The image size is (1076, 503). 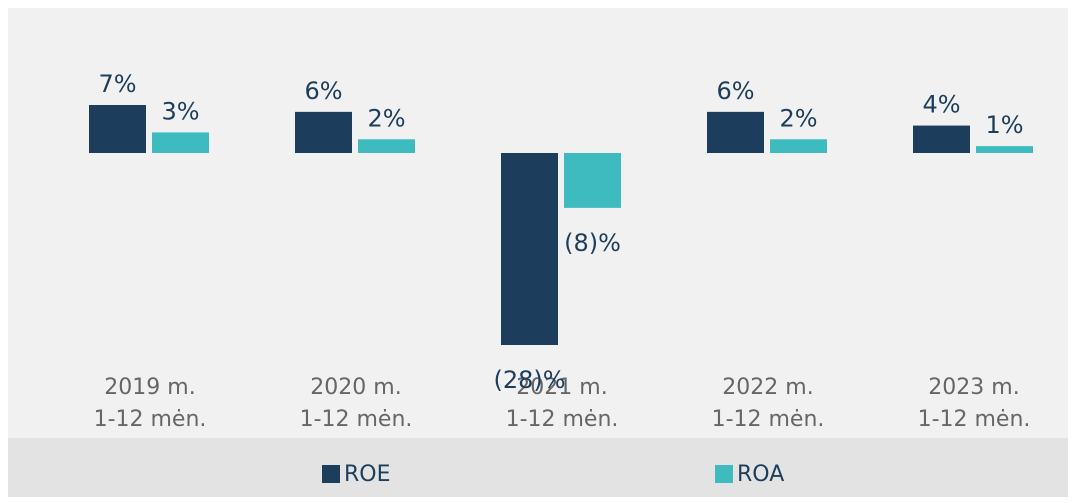 I want to click on legend-label: ROE, so click(x=367, y=474).